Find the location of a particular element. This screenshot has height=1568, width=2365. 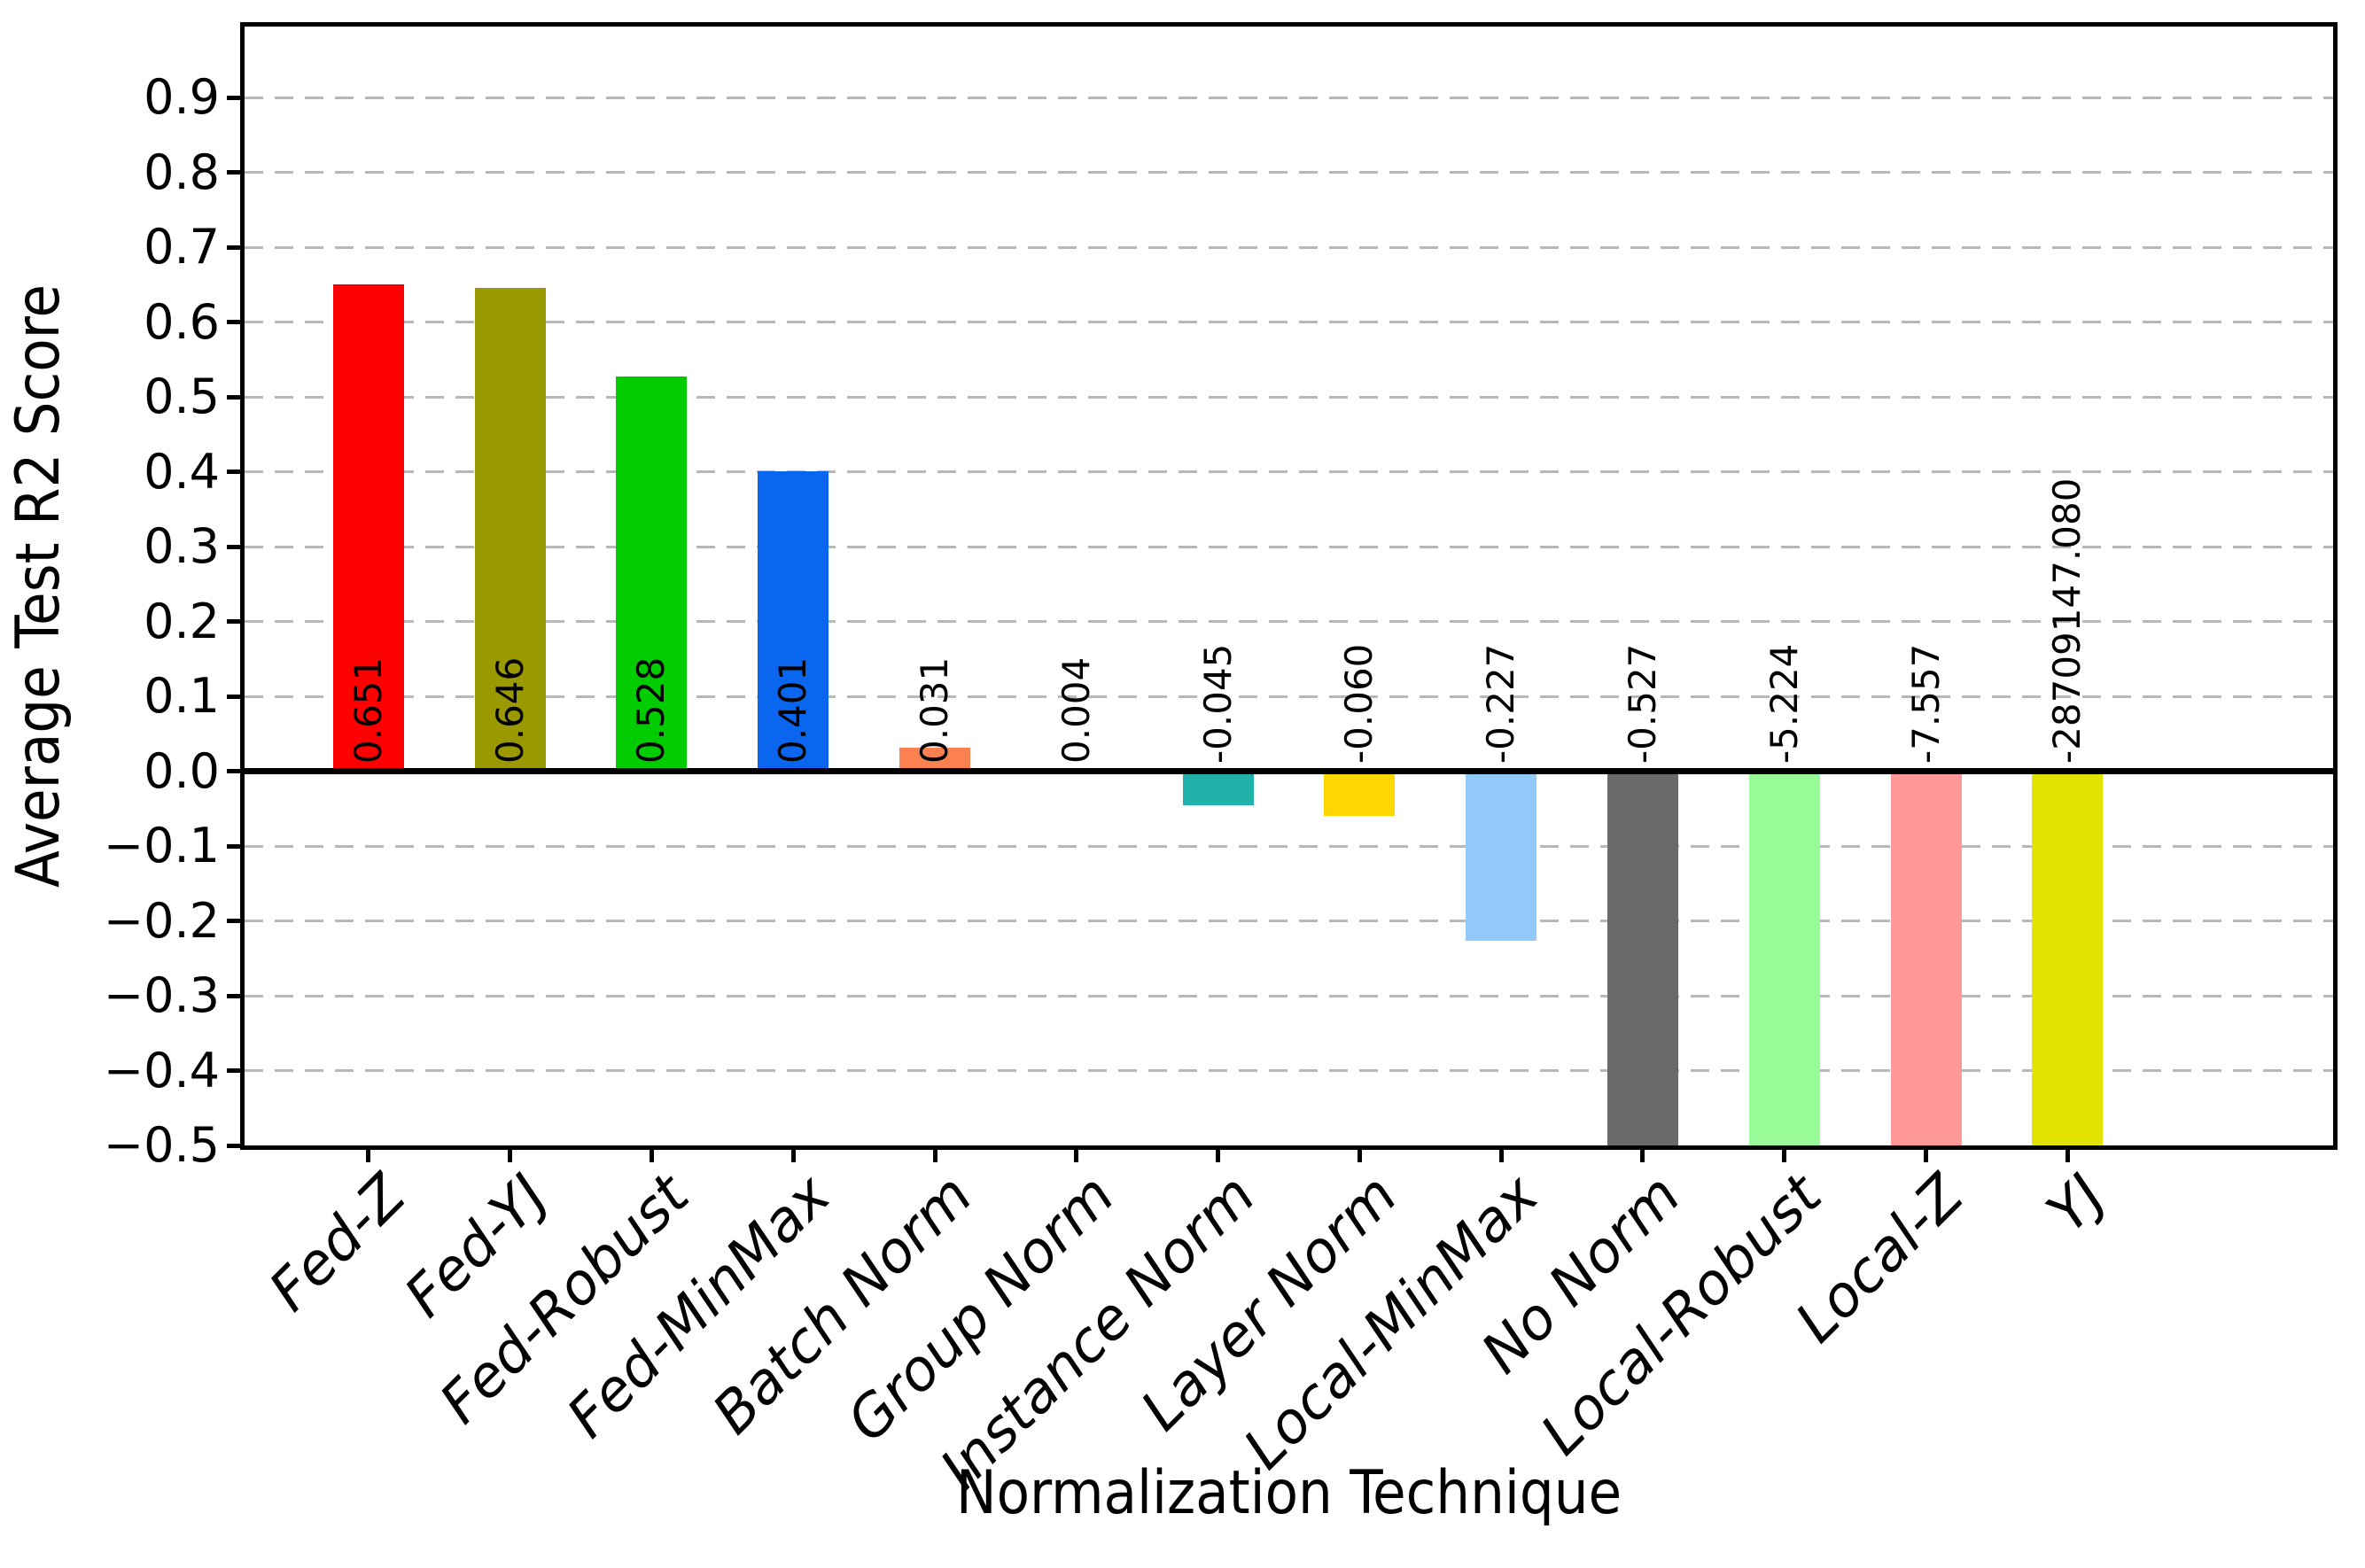

bar-no-norm is located at coordinates (1643, 957).